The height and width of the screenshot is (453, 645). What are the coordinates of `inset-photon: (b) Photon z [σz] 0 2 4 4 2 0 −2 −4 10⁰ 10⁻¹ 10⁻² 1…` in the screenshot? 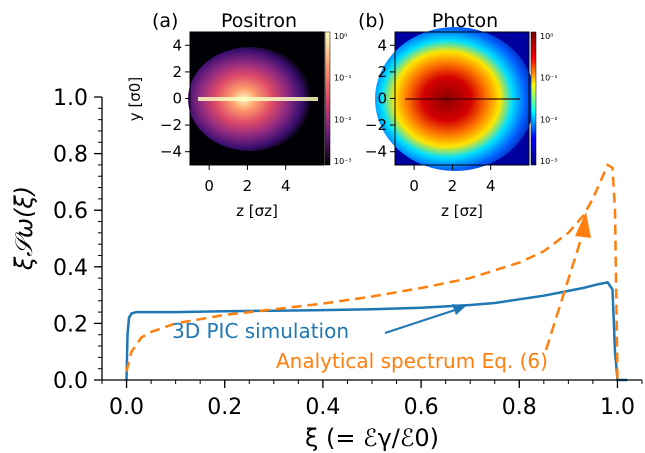 It's located at (458, 115).